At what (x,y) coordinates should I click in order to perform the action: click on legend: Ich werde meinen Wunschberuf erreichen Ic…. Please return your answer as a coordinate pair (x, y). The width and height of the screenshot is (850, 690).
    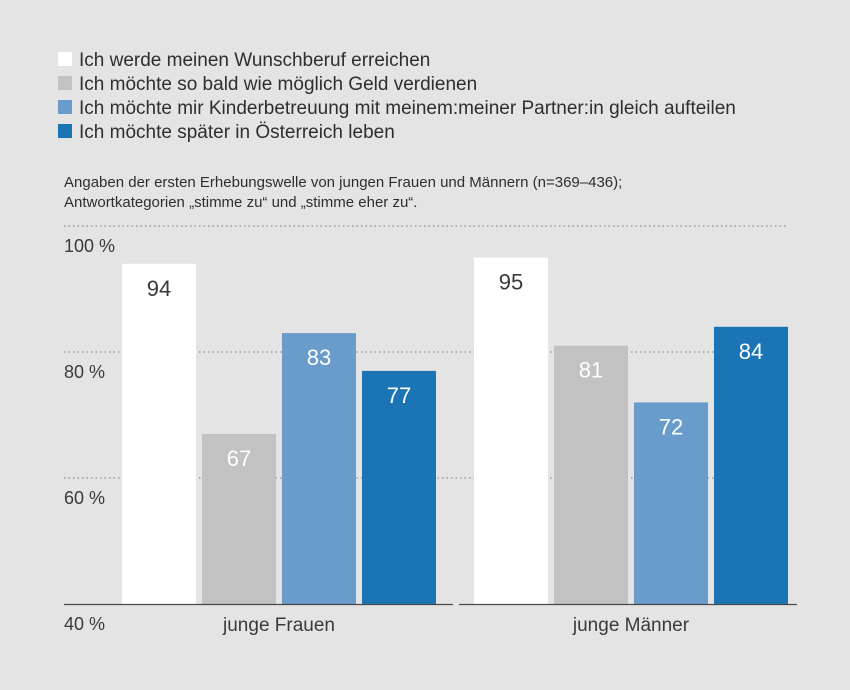
    Looking at the image, I should click on (397, 96).